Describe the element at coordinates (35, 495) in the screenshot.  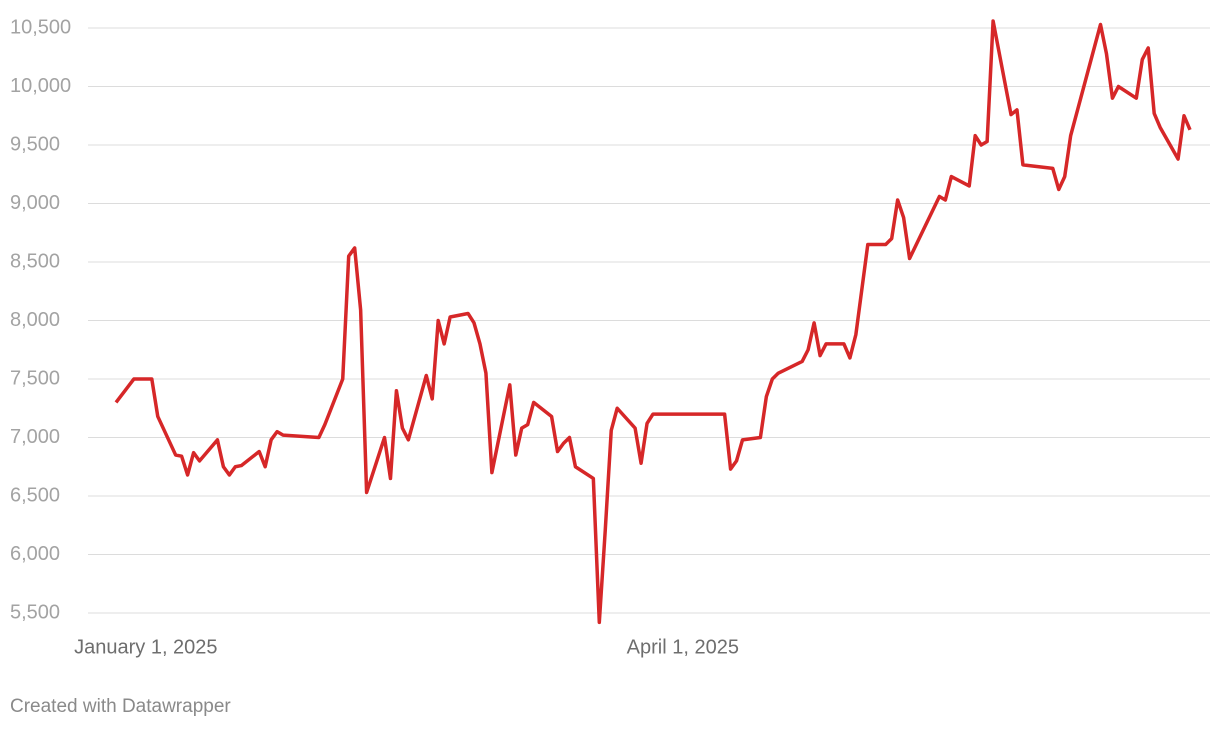
I see `y-tick-label: 6,500` at that location.